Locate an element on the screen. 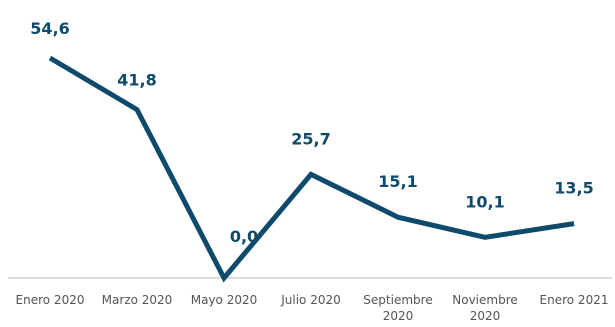 The height and width of the screenshot is (327, 615). x-tick-label-line: Marzo 2020 is located at coordinates (137, 300).